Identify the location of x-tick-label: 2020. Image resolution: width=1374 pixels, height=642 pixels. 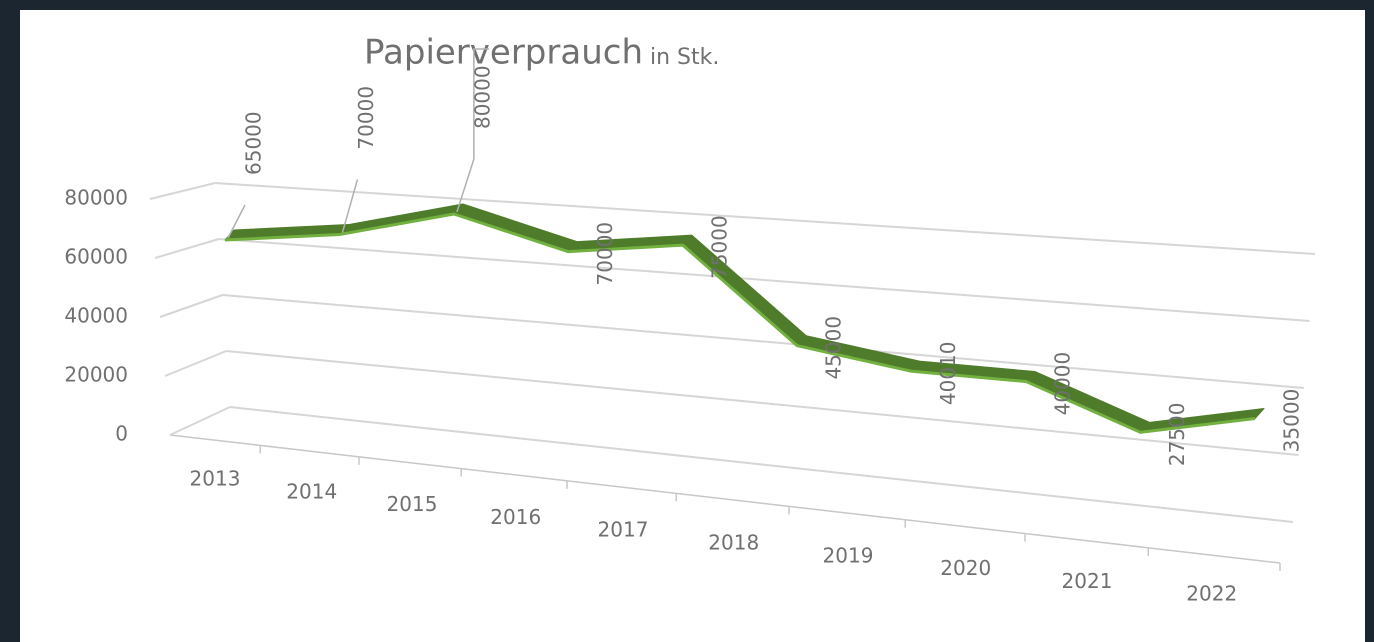
(965, 568).